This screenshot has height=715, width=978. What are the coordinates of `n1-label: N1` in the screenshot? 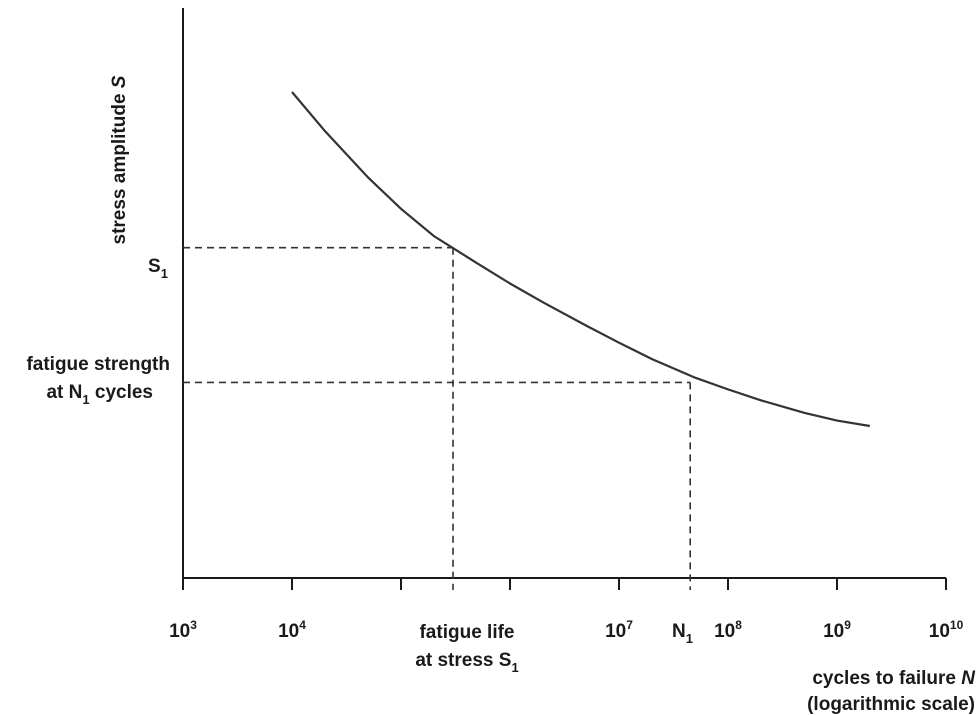 It's located at (682, 633).